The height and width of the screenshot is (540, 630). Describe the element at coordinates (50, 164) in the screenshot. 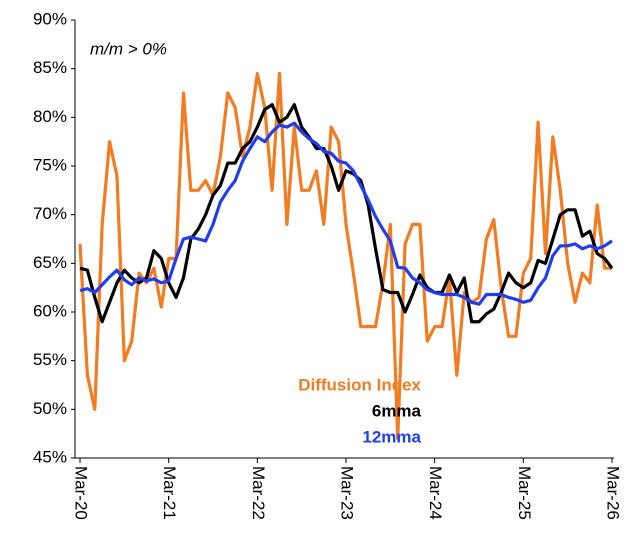

I see `y-tick-label: 75%` at that location.